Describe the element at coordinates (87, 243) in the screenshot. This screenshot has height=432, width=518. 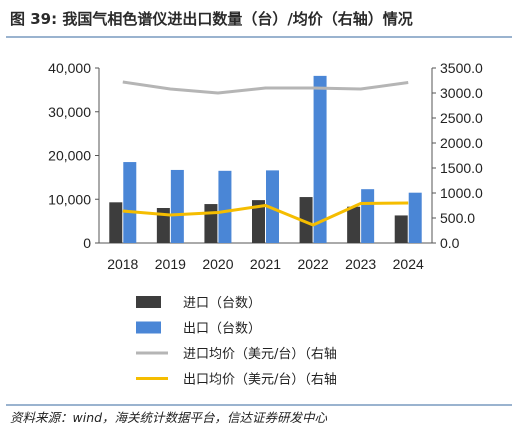
I see `y-left-tick-label: 0` at that location.